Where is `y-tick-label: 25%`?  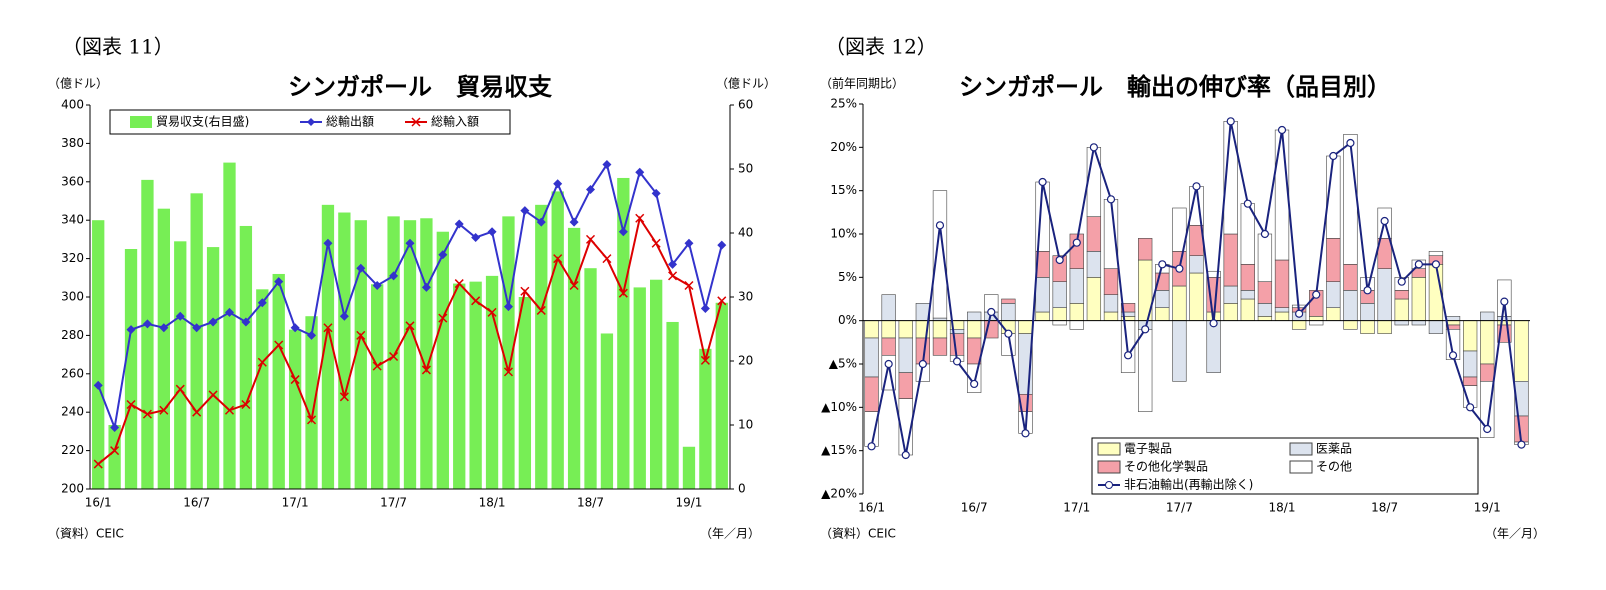 y-tick-label: 25% is located at coordinates (843, 104).